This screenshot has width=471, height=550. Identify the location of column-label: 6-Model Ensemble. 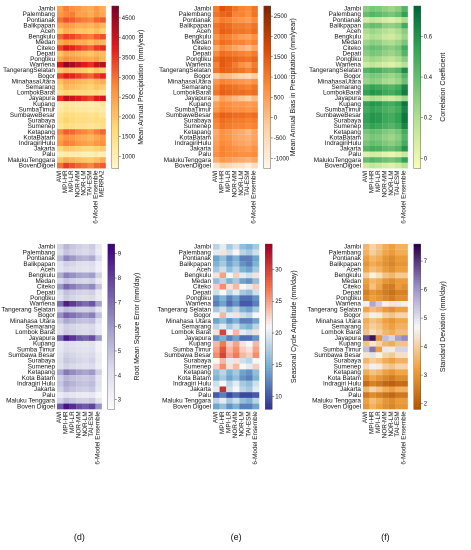
(404, 438).